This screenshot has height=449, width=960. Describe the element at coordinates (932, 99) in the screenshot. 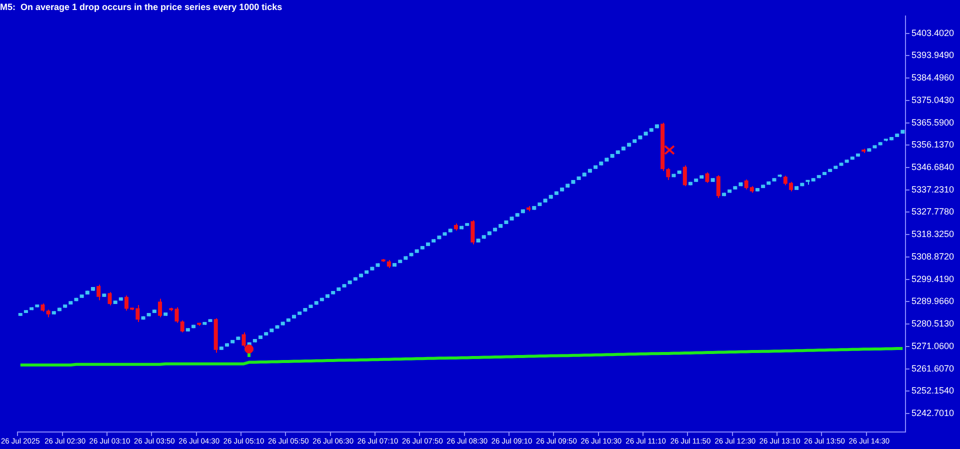

I see `y-tick-label: 5375.0430` at that location.